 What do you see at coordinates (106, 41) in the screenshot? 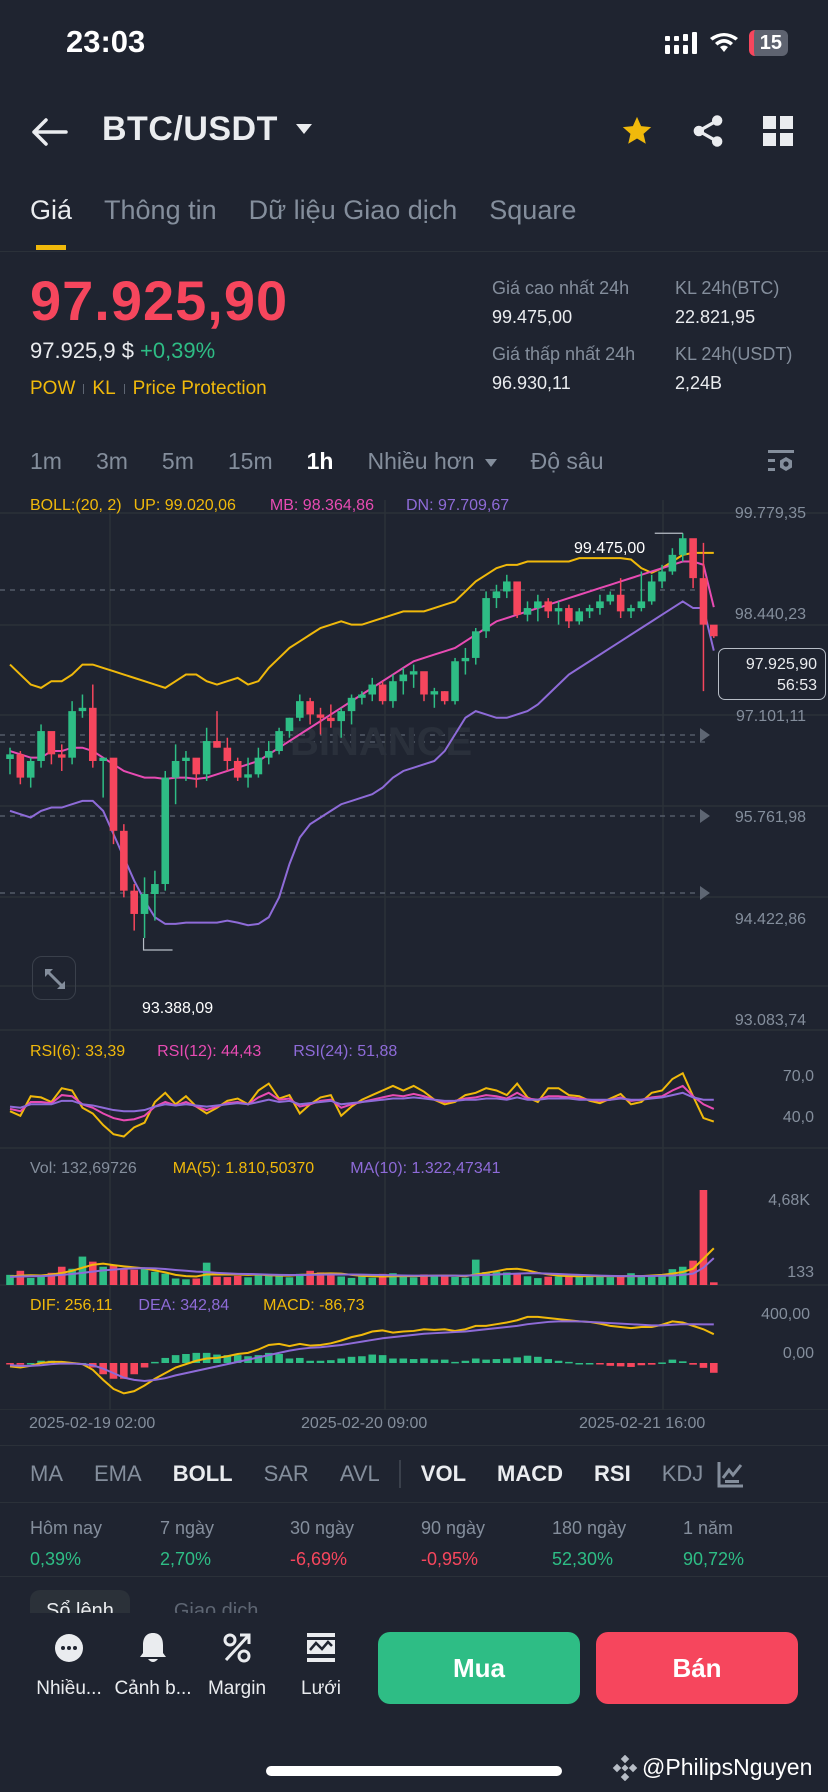
I see `status-time: 23:03` at bounding box center [106, 41].